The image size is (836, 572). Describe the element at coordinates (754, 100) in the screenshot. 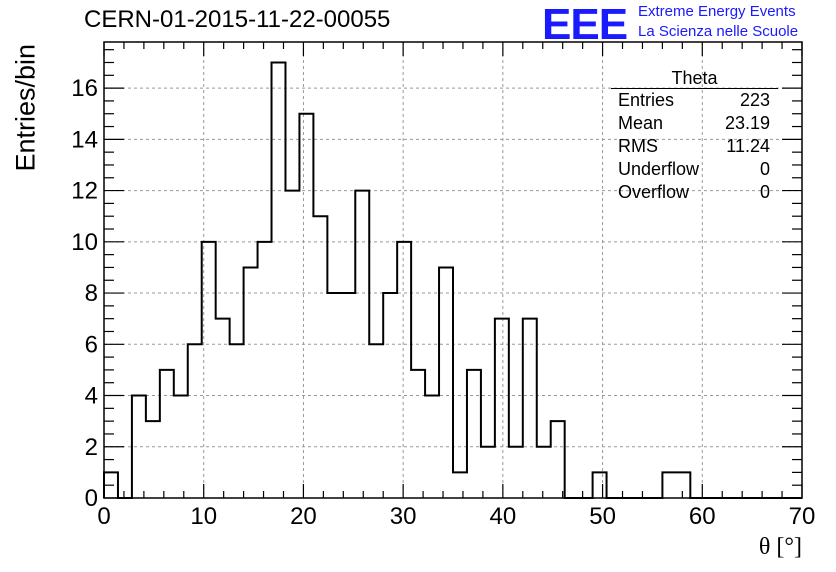

I see `stats-value: 223` at that location.